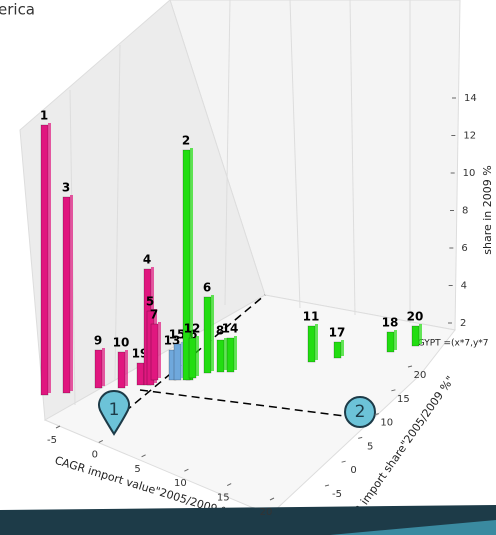 Image resolution: width=496 pixels, height=535 pixels. I want to click on bar-label: 4, so click(147, 260).